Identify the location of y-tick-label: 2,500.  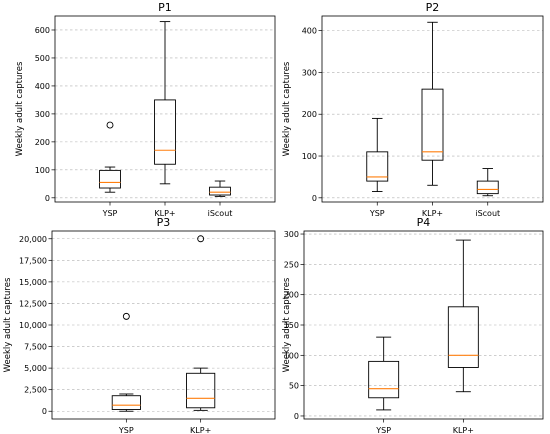
(35, 390).